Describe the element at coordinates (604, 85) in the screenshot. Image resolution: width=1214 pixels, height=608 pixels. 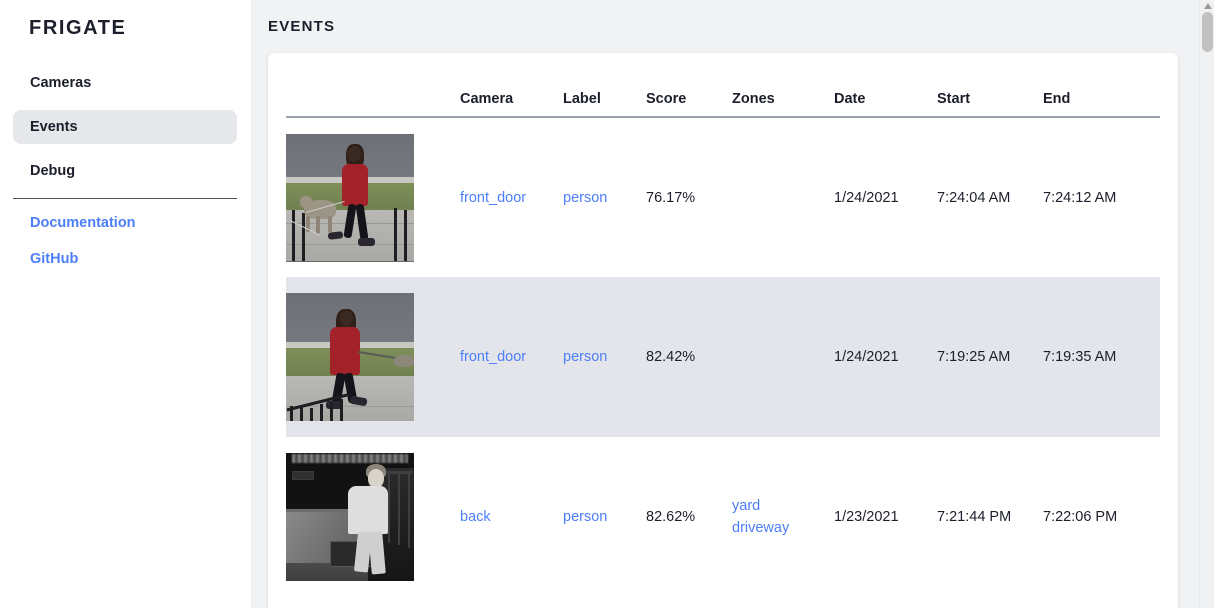
I see `column-header-label: Label` at that location.